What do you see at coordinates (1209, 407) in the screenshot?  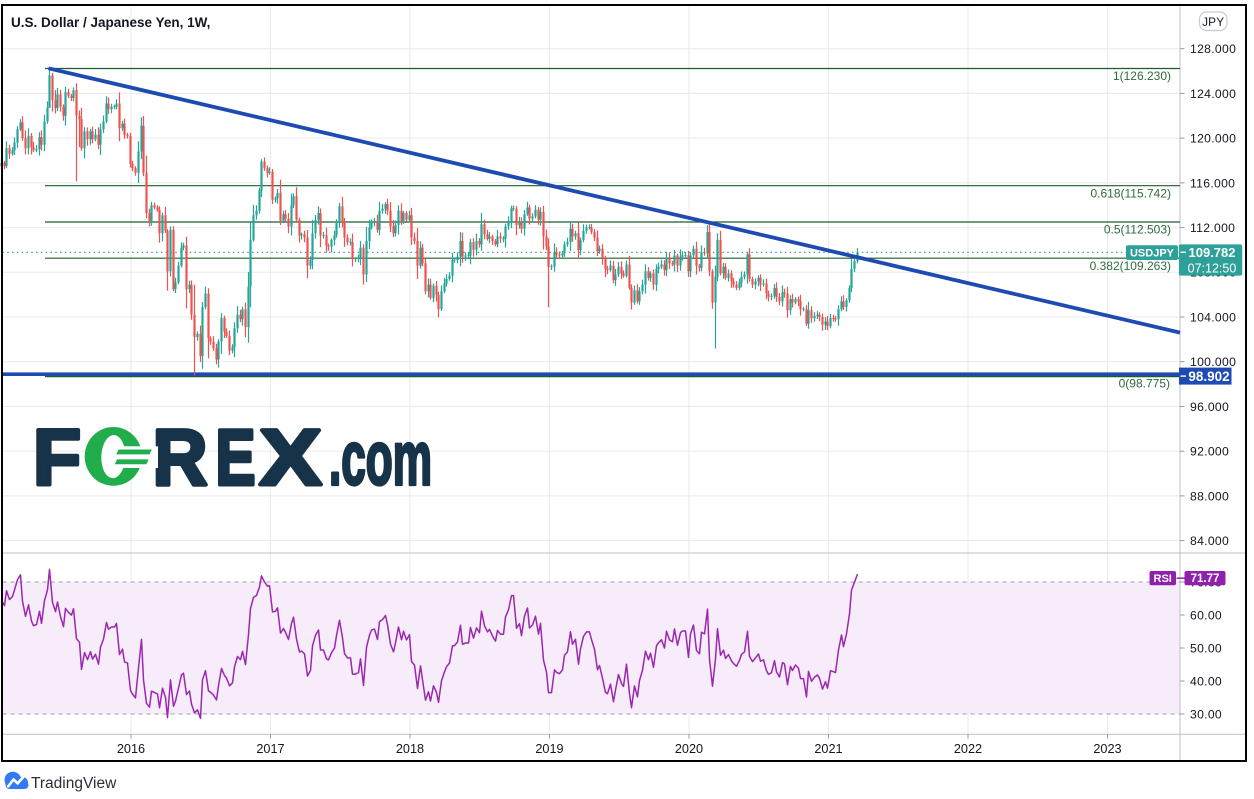 I see `svg-text: 96.000` at bounding box center [1209, 407].